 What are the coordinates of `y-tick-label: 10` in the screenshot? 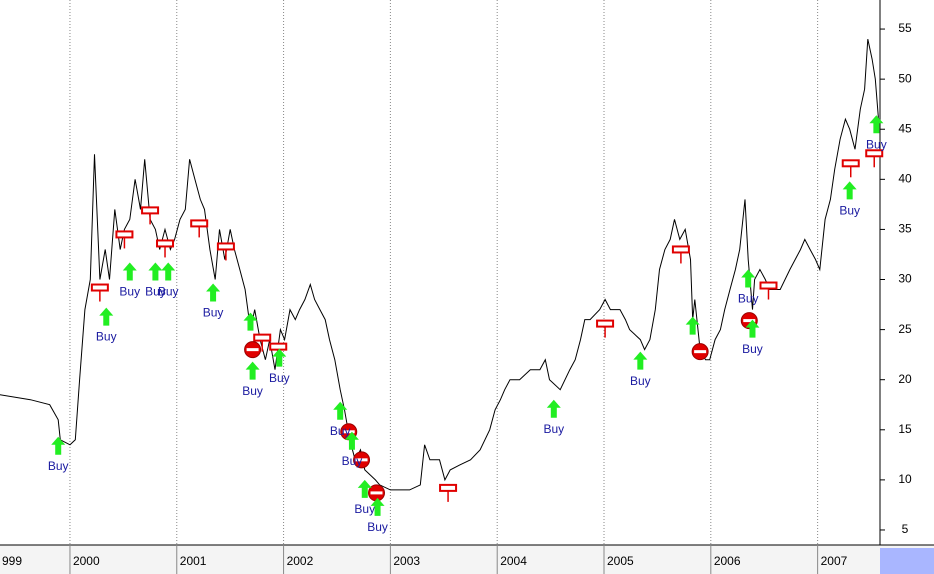 It's located at (905, 479).